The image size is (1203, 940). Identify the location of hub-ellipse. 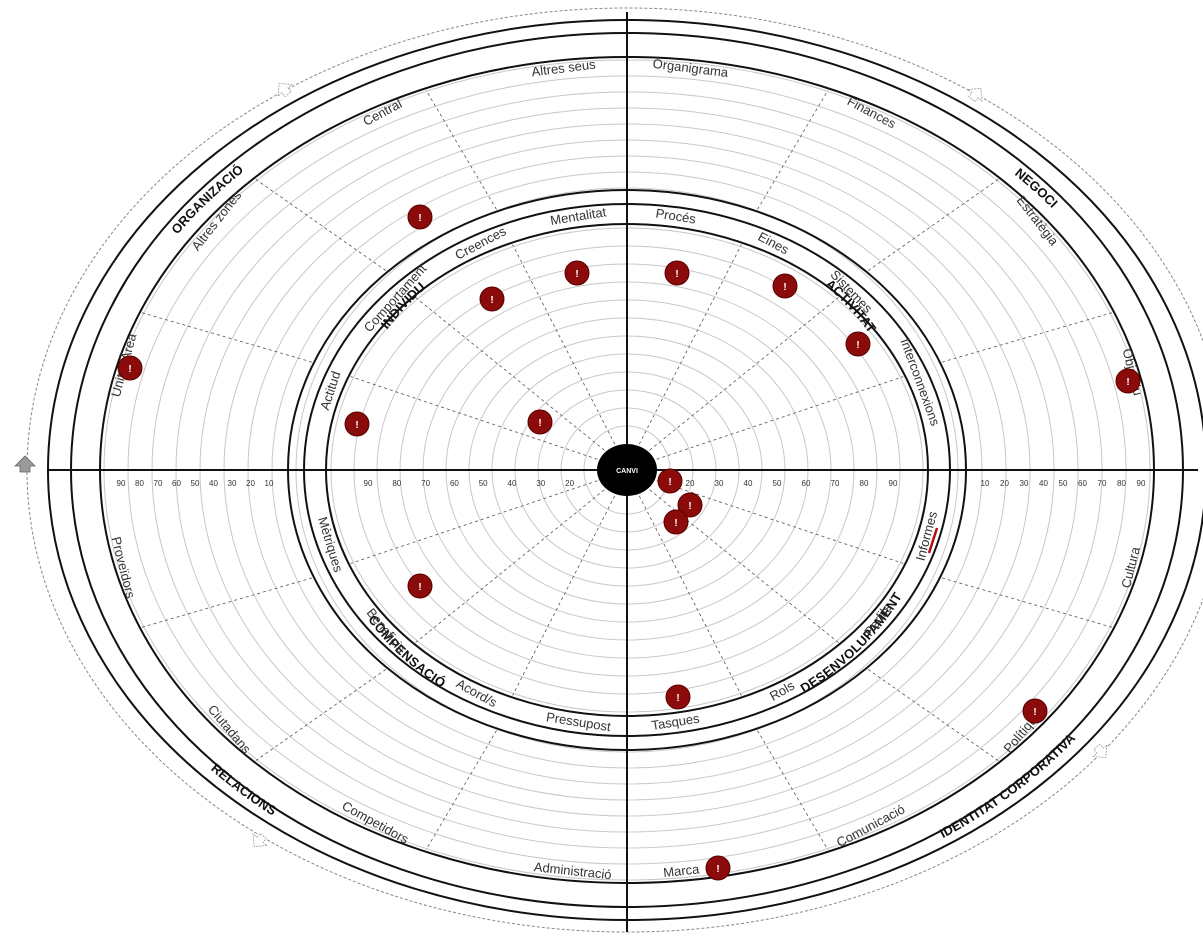
(627, 470).